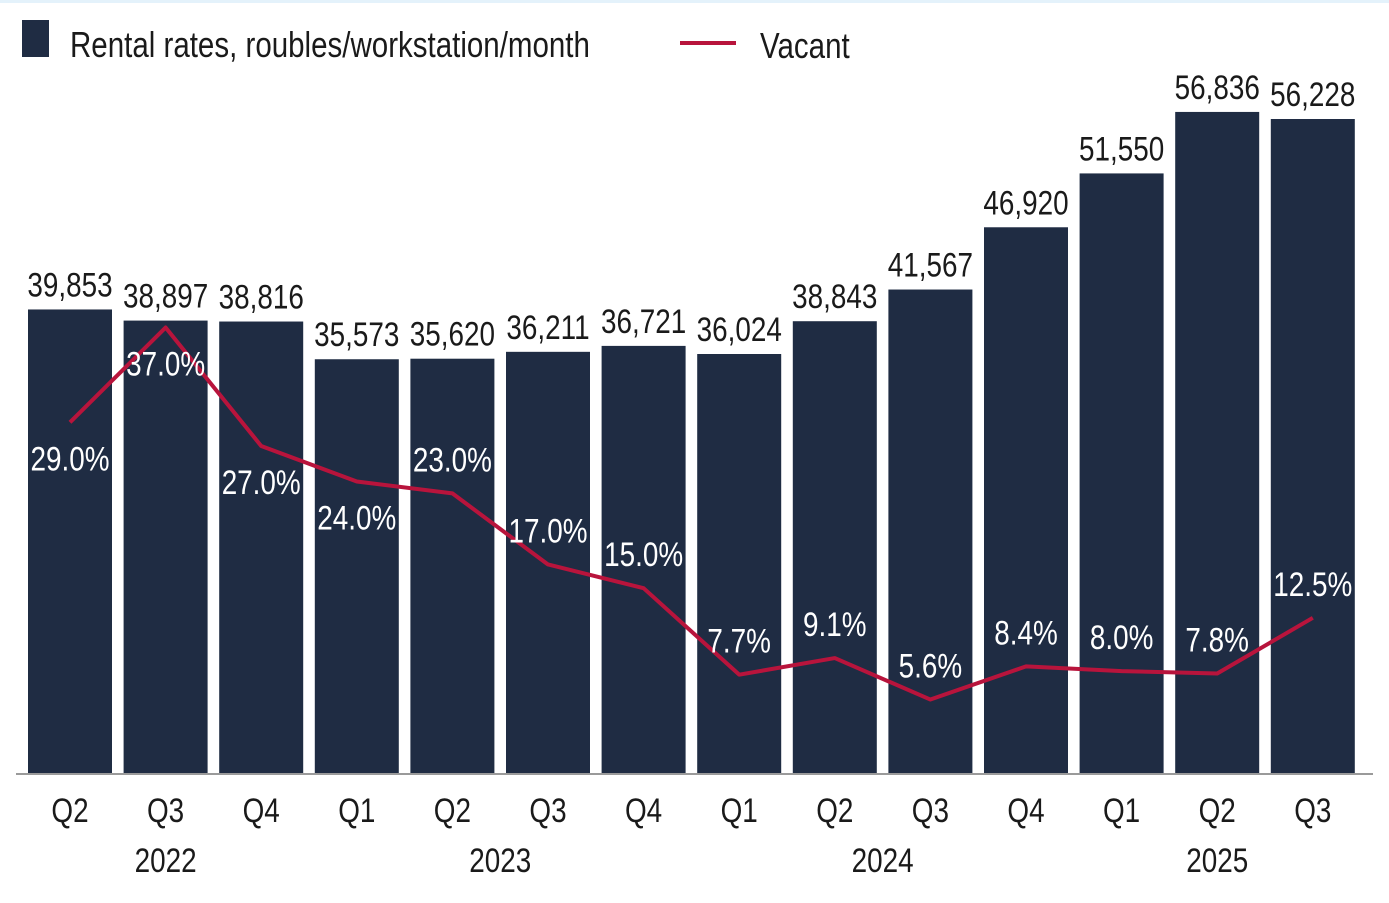  Describe the element at coordinates (1025, 203) in the screenshot. I see `bar-value-label: 46,920` at that location.